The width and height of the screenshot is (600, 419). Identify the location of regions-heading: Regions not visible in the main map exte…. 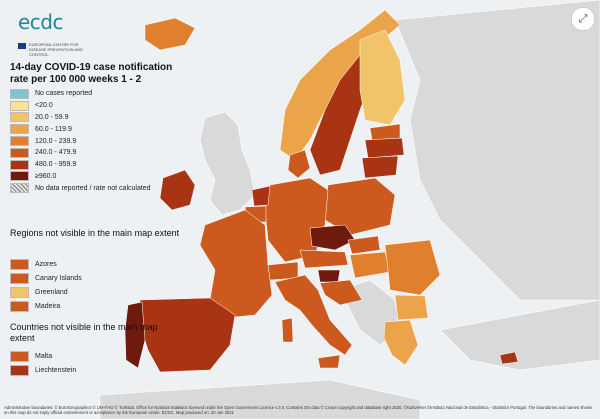
(95, 233).